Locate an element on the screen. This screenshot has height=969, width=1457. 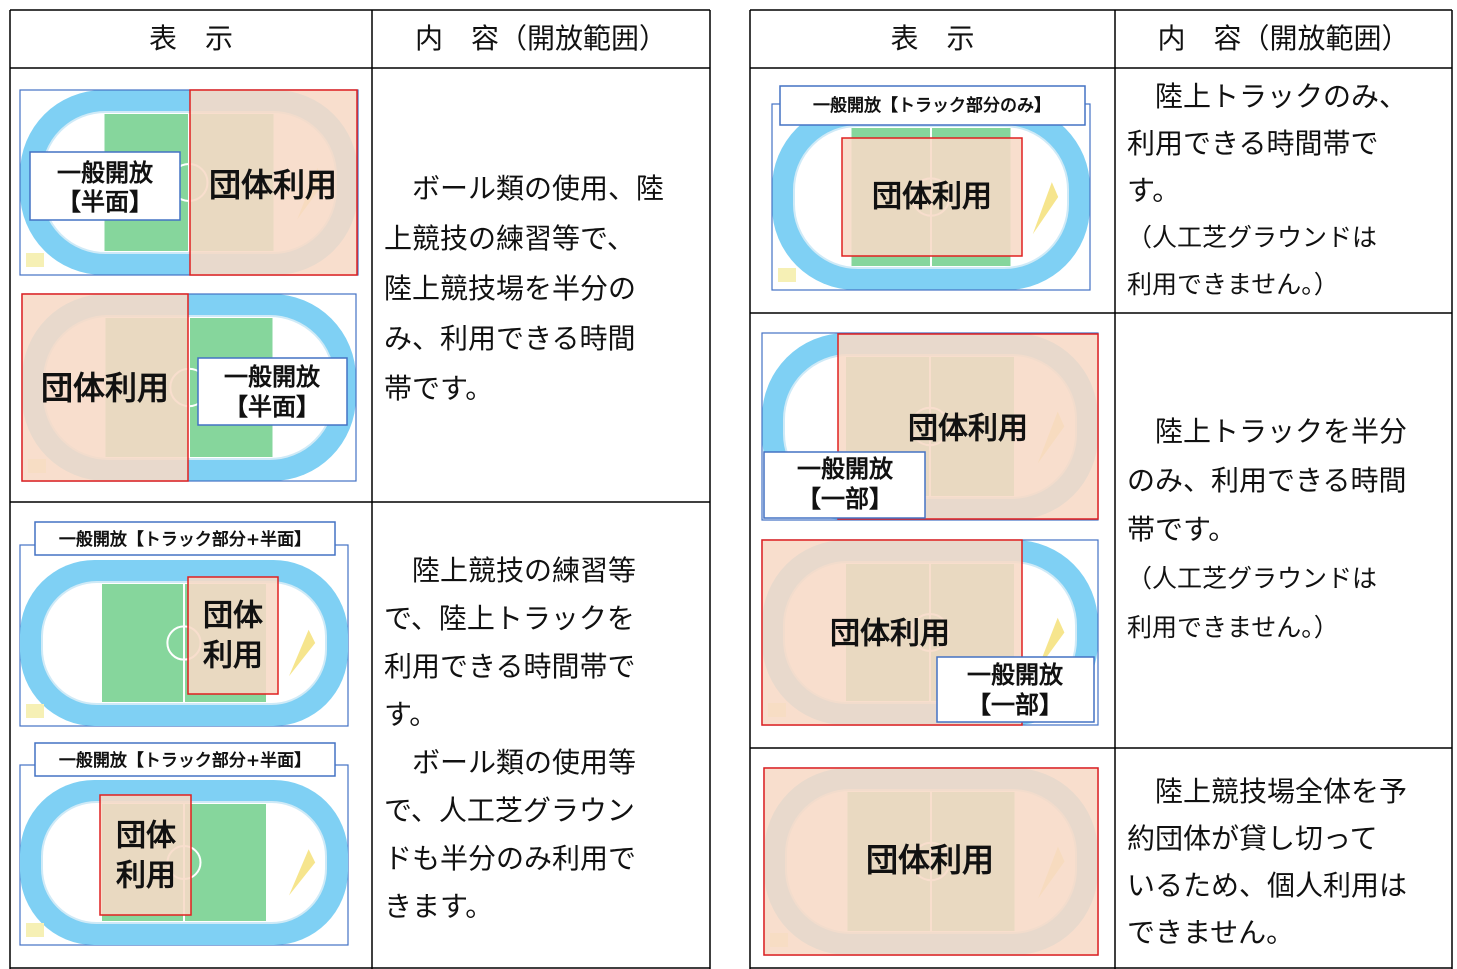
description-line: 陸上競技場全体を予 is located at coordinates (1267, 791).